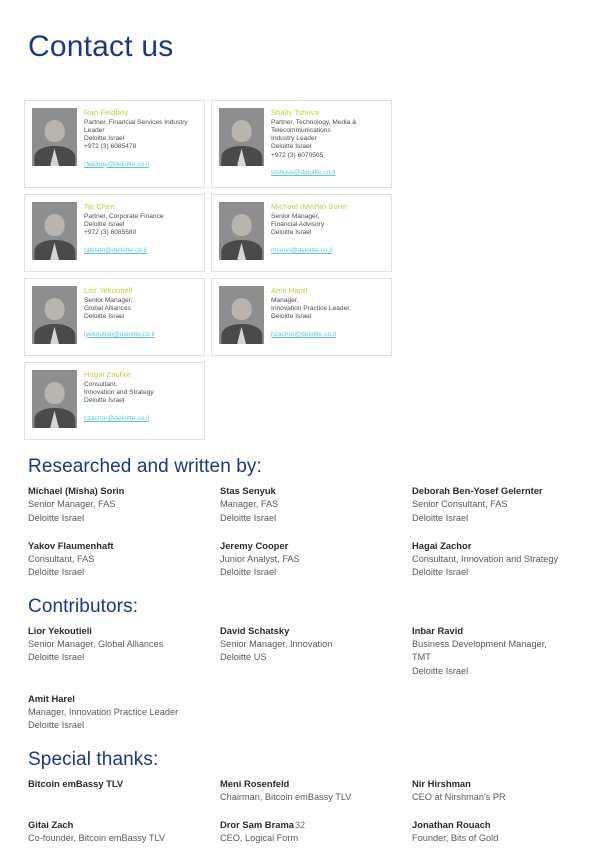 The width and height of the screenshot is (600, 848). Describe the element at coordinates (107, 375) in the screenshot. I see `contact-name: Hagai Zachor` at that location.